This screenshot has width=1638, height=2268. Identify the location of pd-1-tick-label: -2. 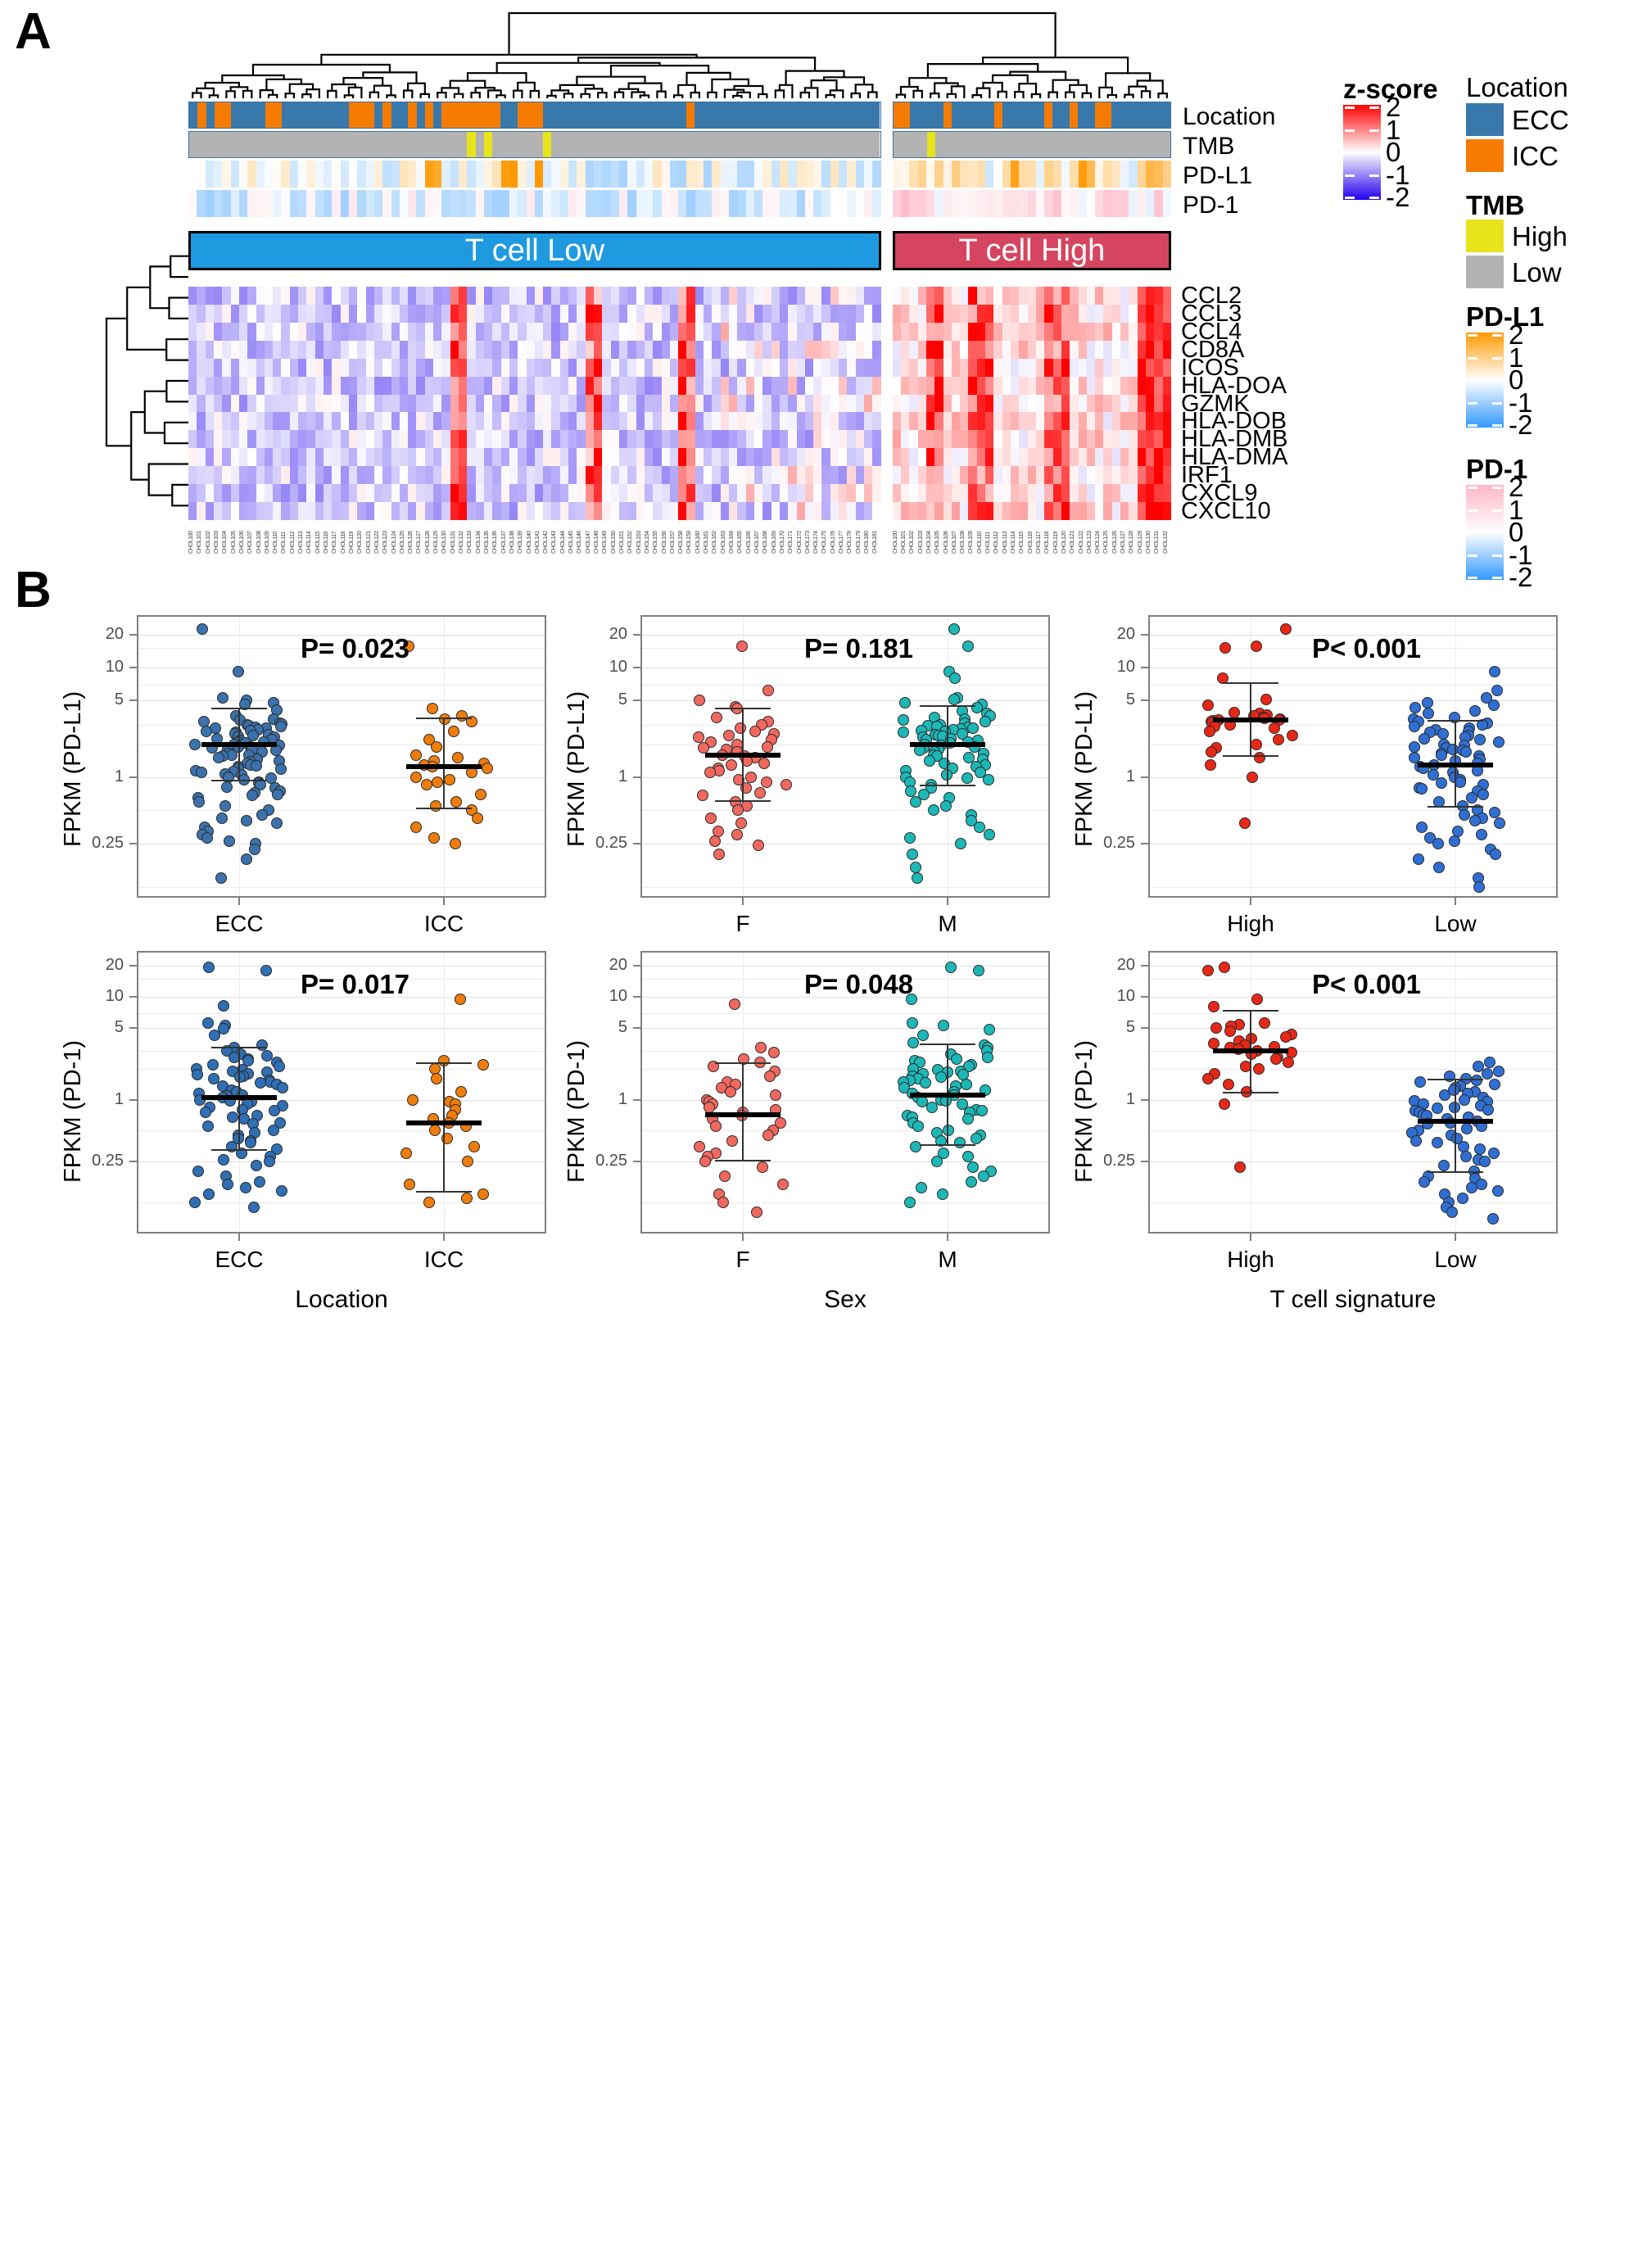
(1521, 577).